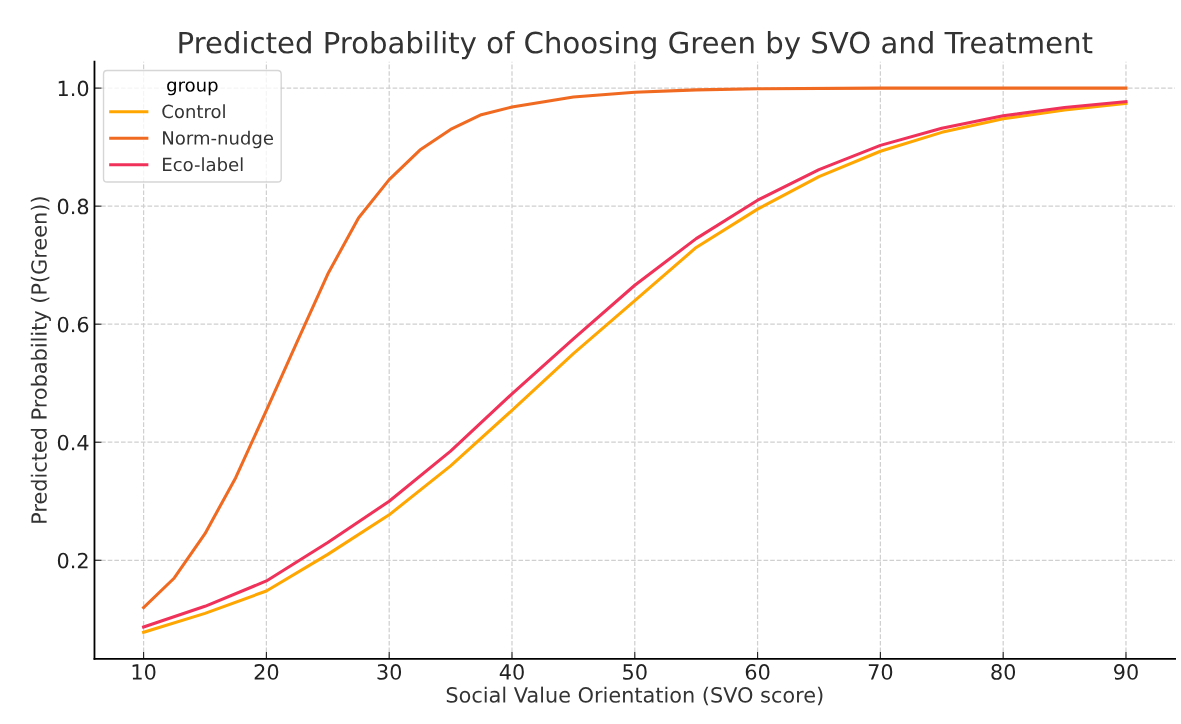 The height and width of the screenshot is (724, 1181). I want to click on x-axis-title: Social Value Orientation (SVO score), so click(634, 696).